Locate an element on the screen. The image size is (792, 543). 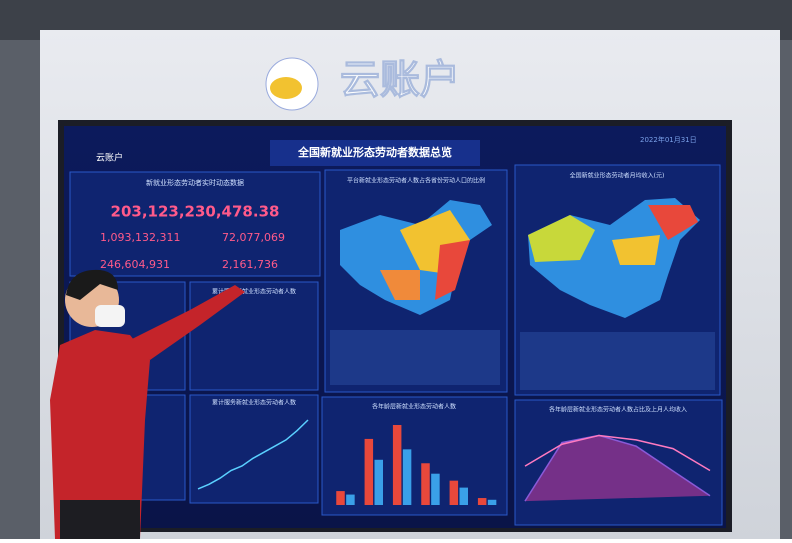
screen-title: 全国新就业形态劳动者数据总览 is located at coordinates (374, 152).